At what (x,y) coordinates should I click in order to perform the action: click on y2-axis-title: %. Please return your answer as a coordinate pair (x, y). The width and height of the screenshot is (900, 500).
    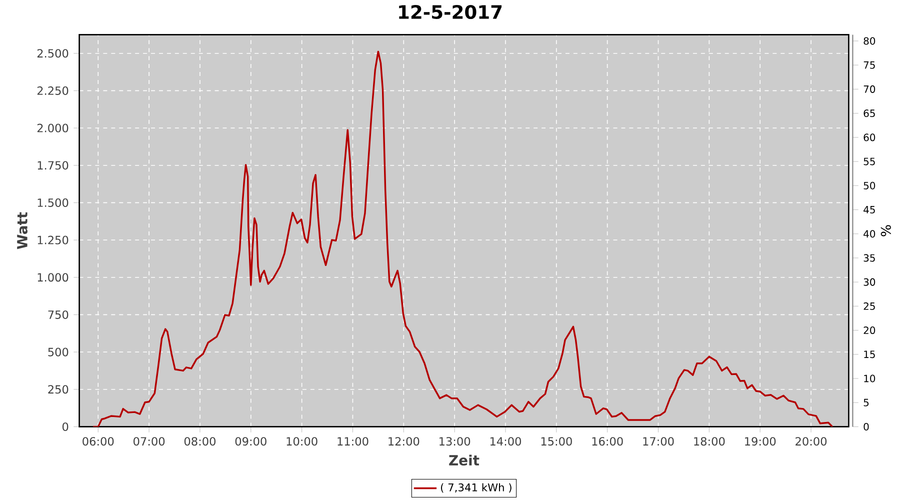
    Looking at the image, I should click on (885, 230).